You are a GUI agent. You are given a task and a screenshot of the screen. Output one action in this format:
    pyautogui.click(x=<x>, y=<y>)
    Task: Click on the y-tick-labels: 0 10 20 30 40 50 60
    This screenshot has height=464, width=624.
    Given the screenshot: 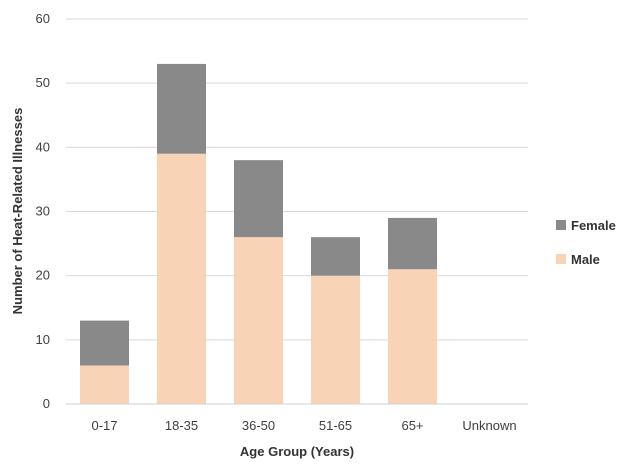 What is the action you would take?
    pyautogui.click(x=43, y=211)
    